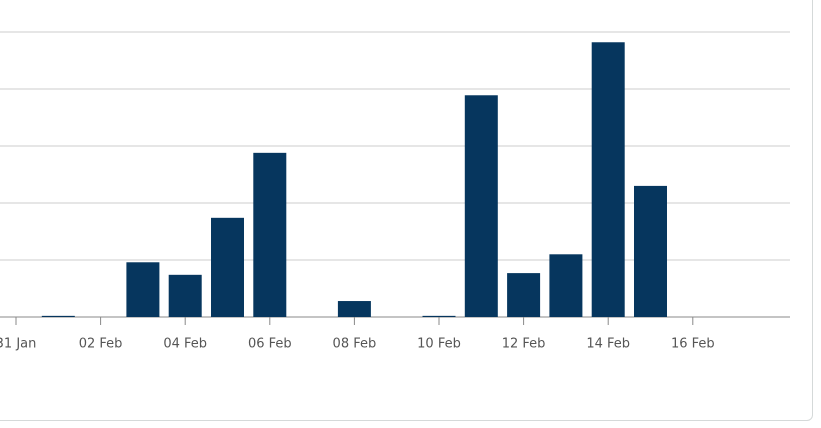  What do you see at coordinates (101, 344) in the screenshot?
I see `x-tick-label: 02 Feb` at bounding box center [101, 344].